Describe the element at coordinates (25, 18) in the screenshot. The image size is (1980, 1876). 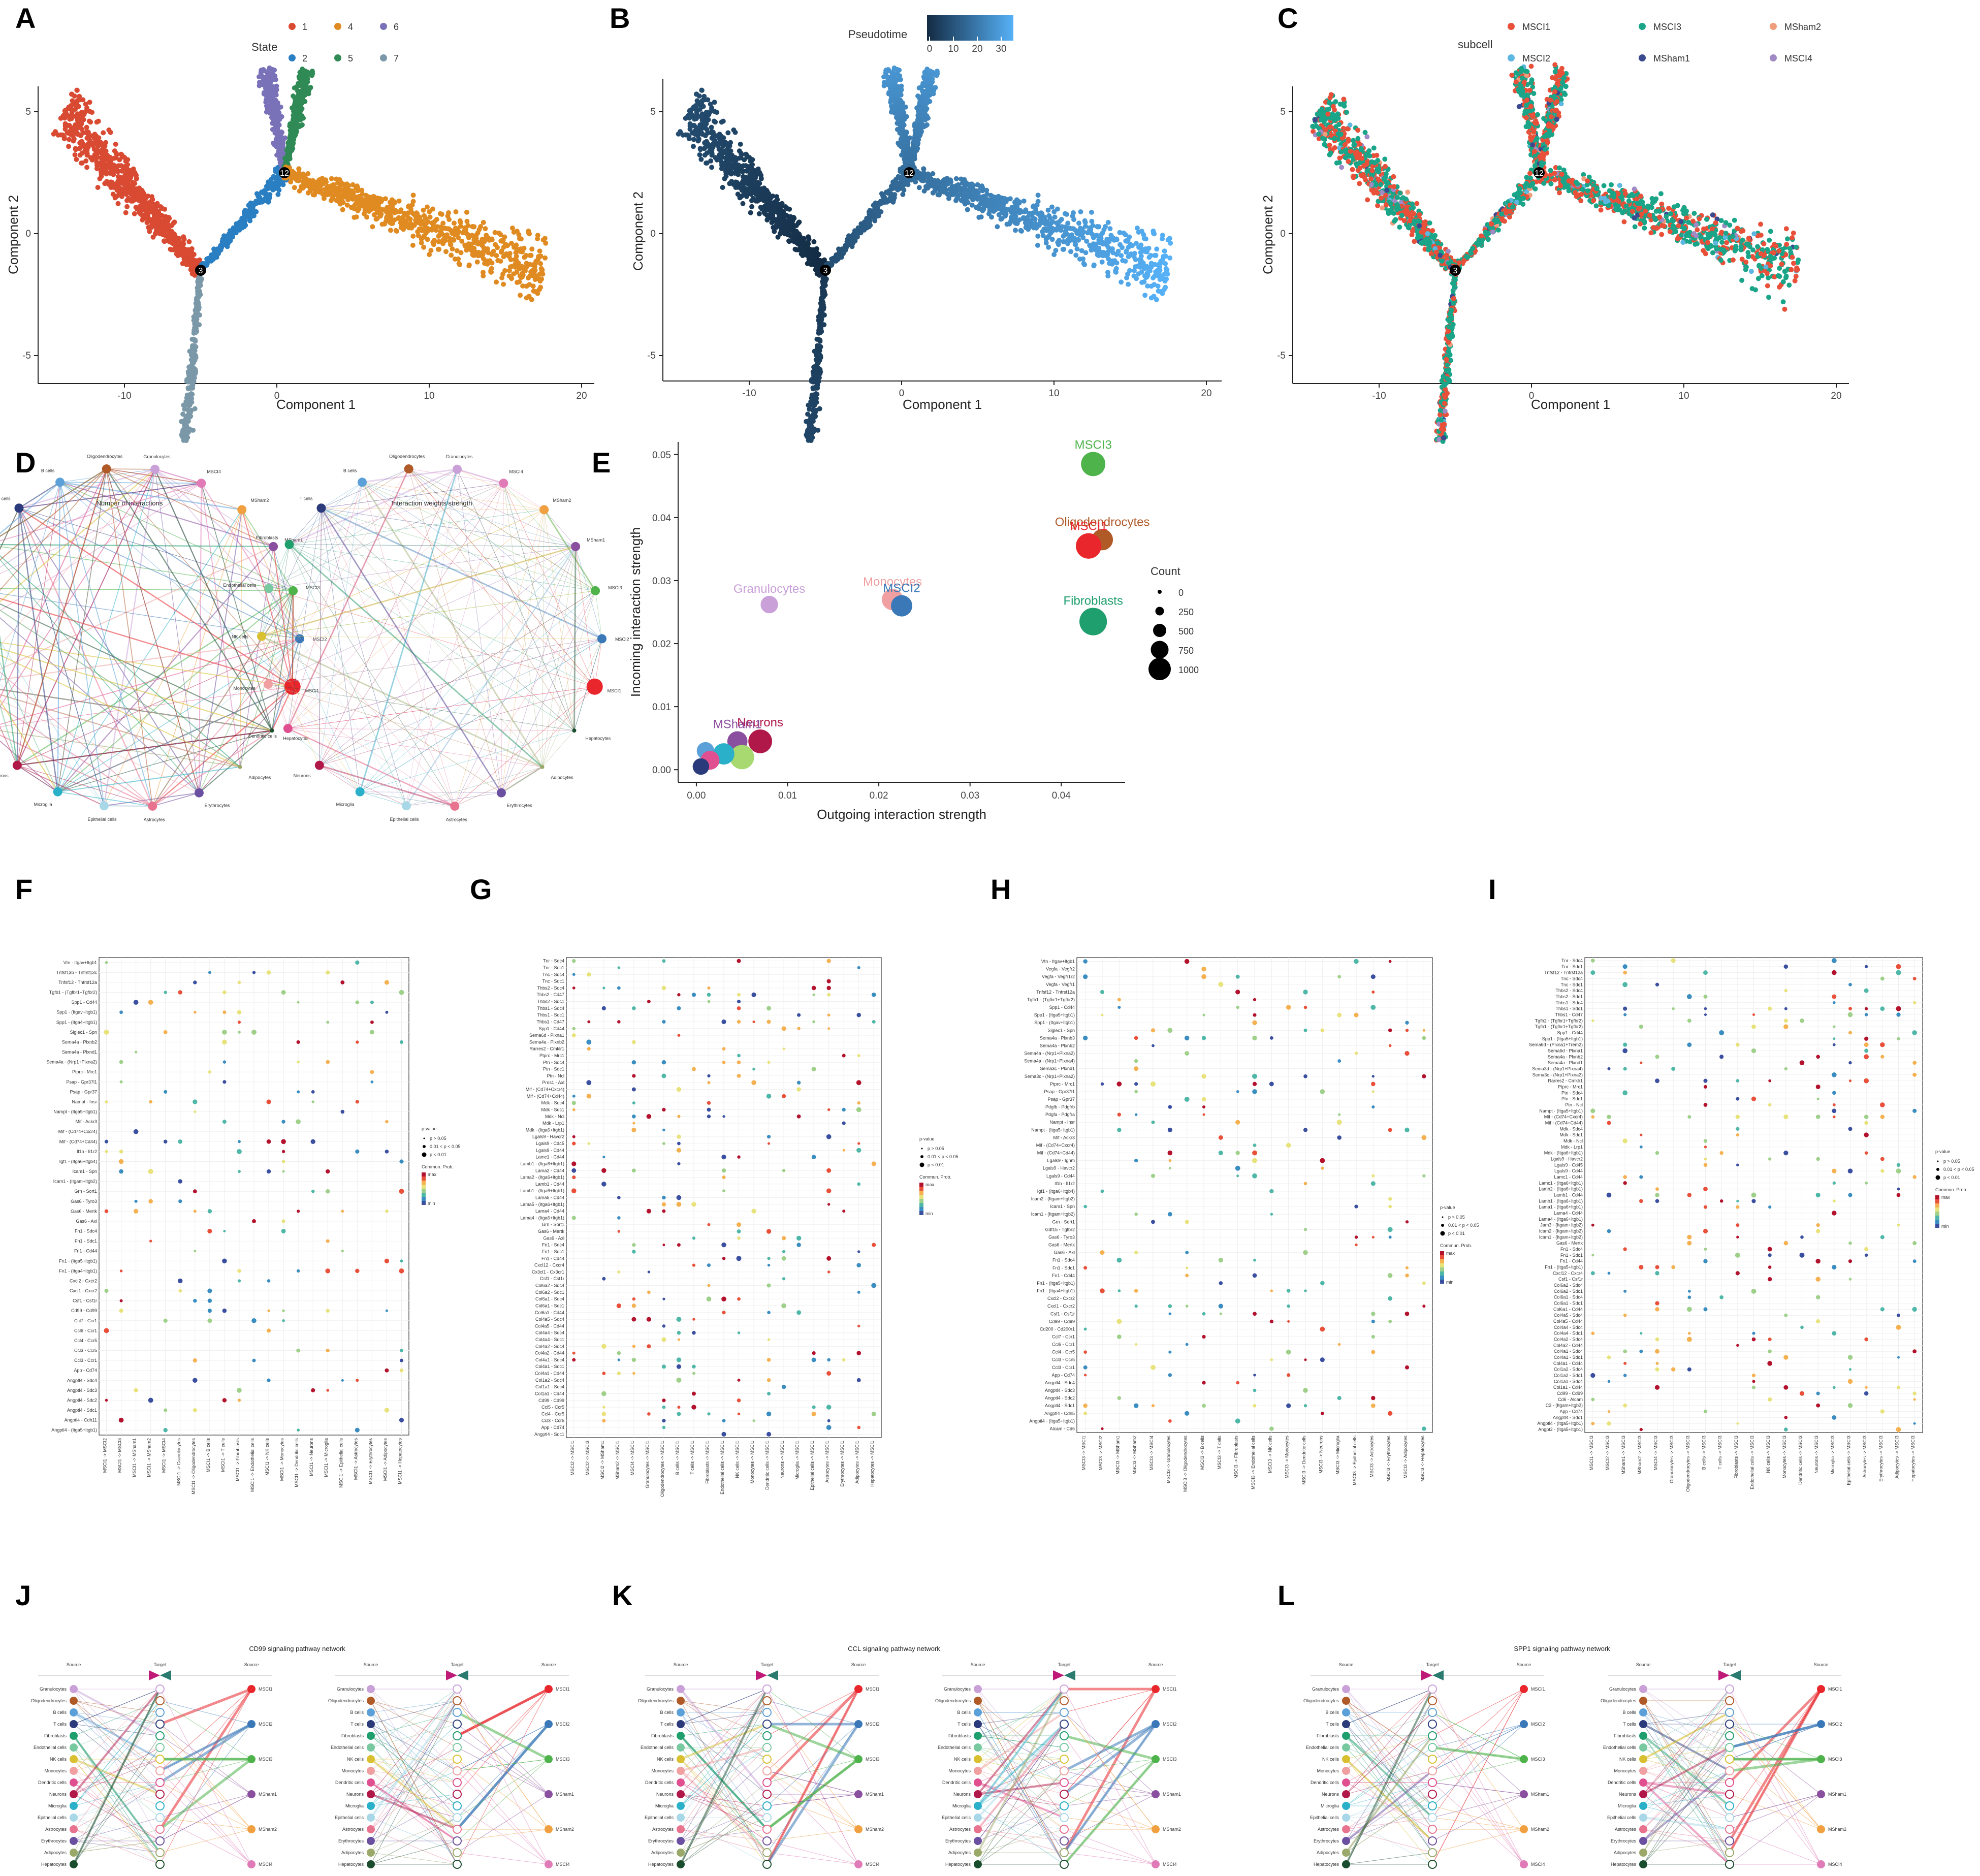
I see `panel-letter-a: A` at that location.